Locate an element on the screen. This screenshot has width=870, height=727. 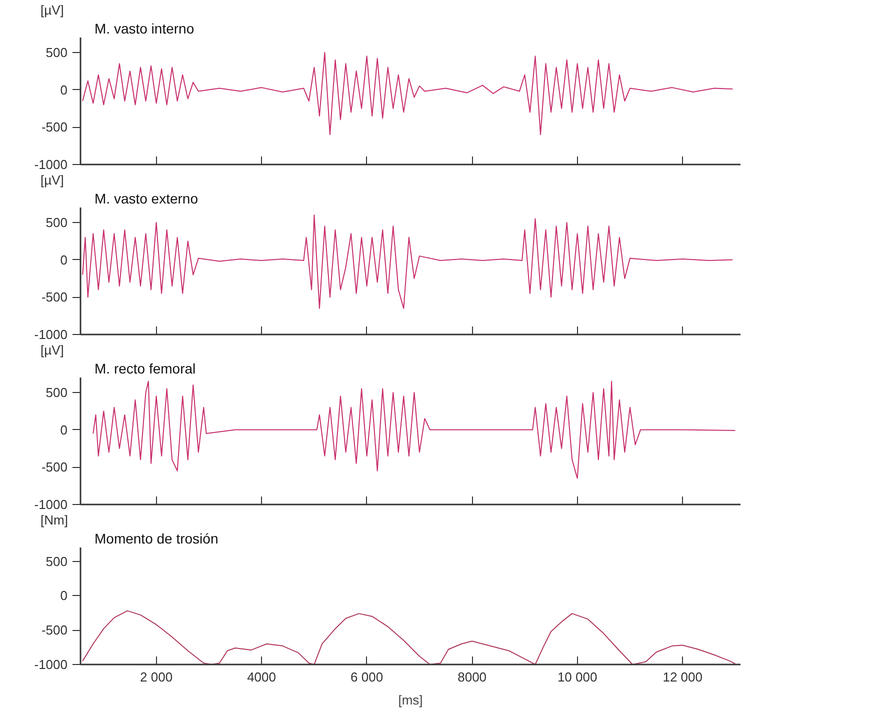
chart-title: M. vasto externo is located at coordinates (146, 198).